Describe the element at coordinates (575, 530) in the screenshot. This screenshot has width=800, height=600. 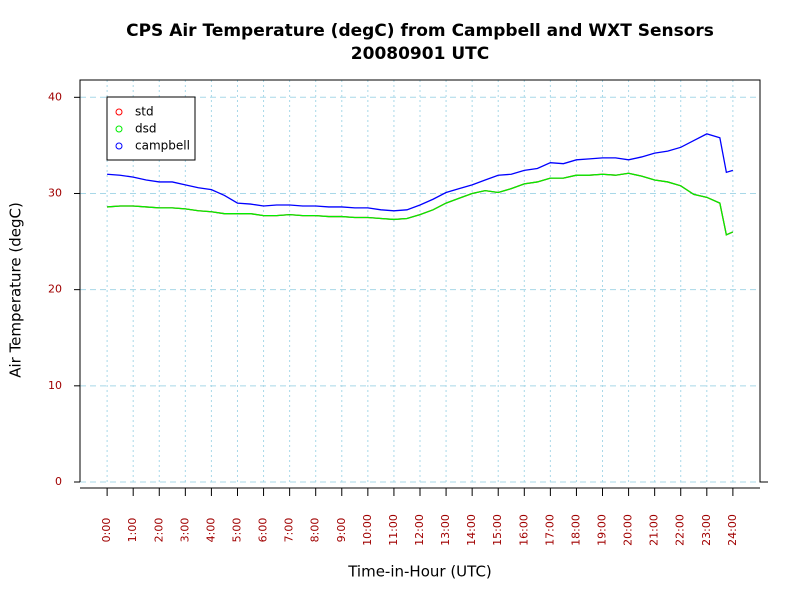
I see `x-tick-label: 18:00` at that location.